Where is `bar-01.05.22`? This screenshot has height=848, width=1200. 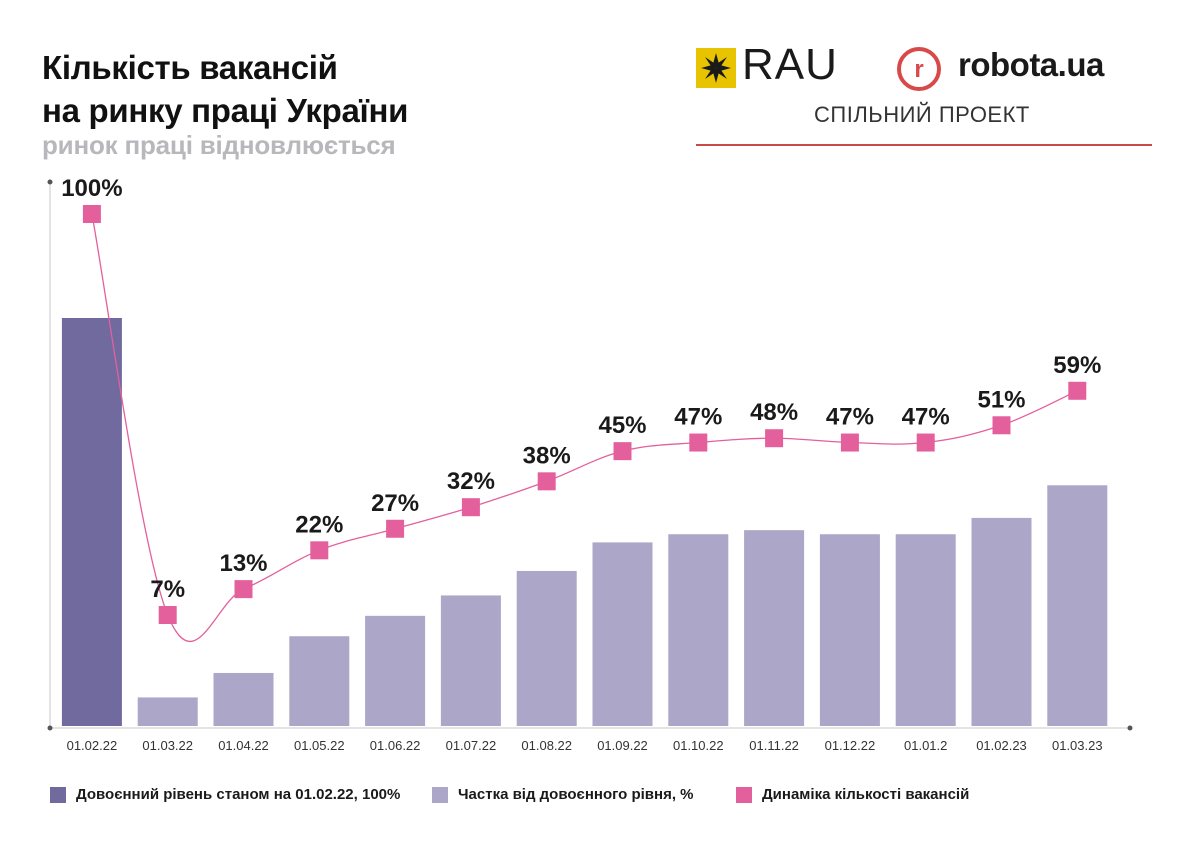
bar-01.05.22 is located at coordinates (319, 681).